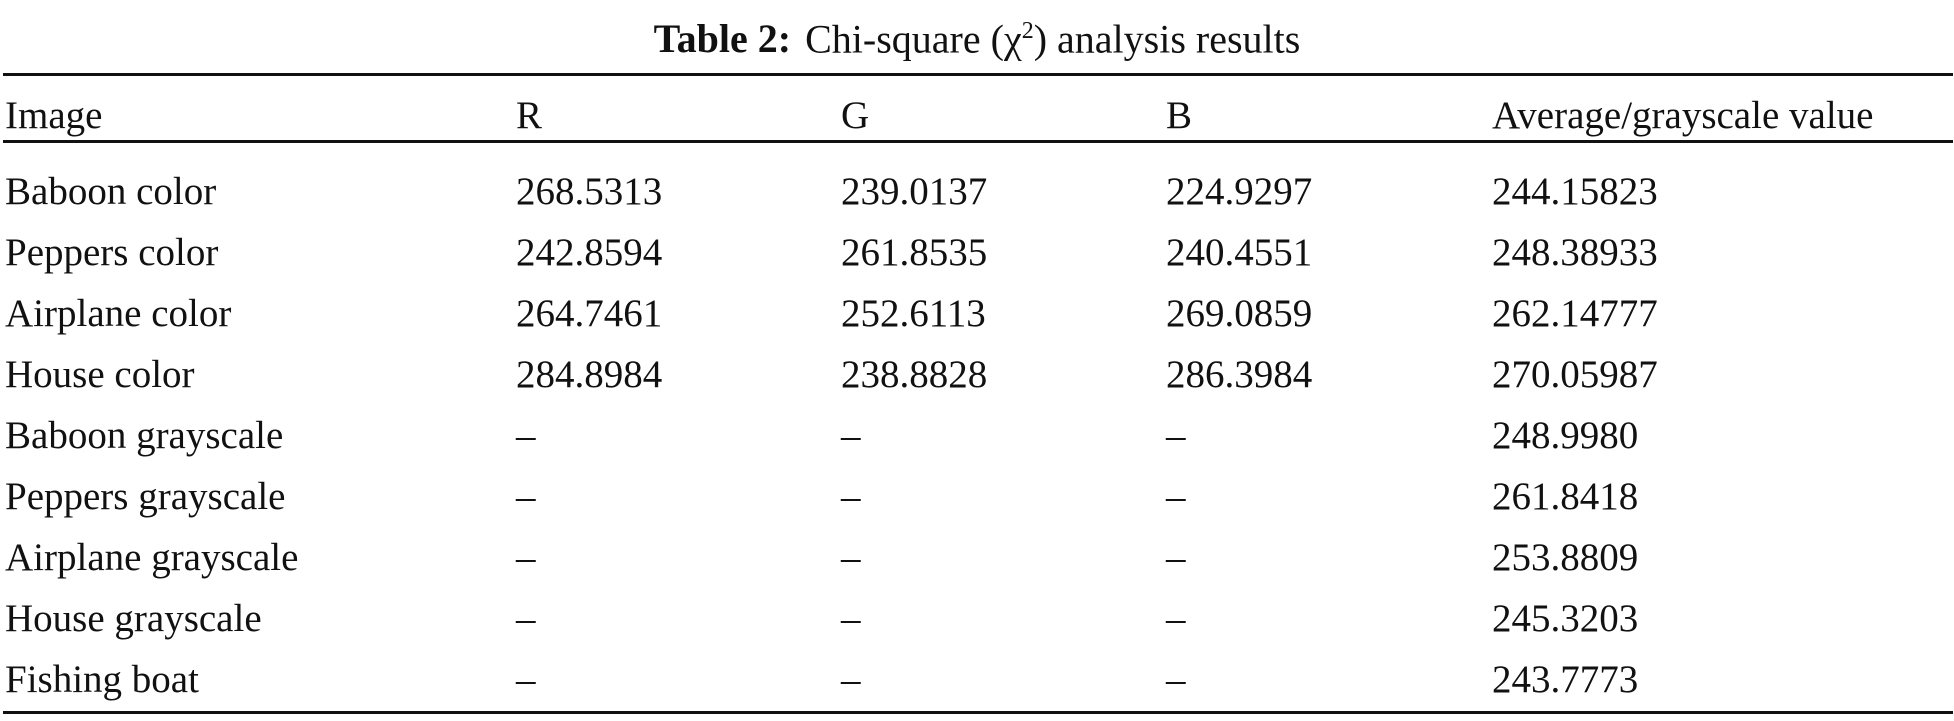  Describe the element at coordinates (1683, 115) in the screenshot. I see `header-cell: Average/grayscale value` at that location.